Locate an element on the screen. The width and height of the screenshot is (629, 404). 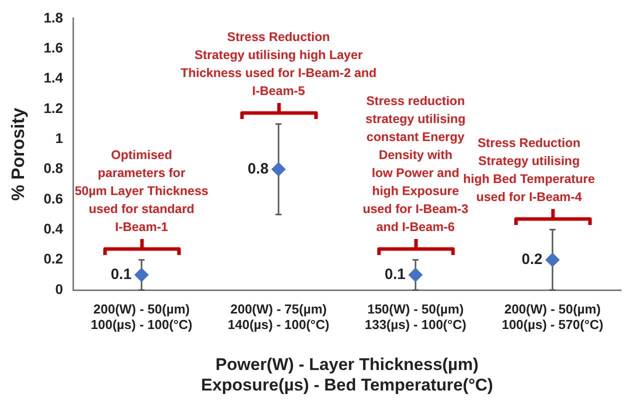
y-axis-title: % Porosity is located at coordinates (18, 154).